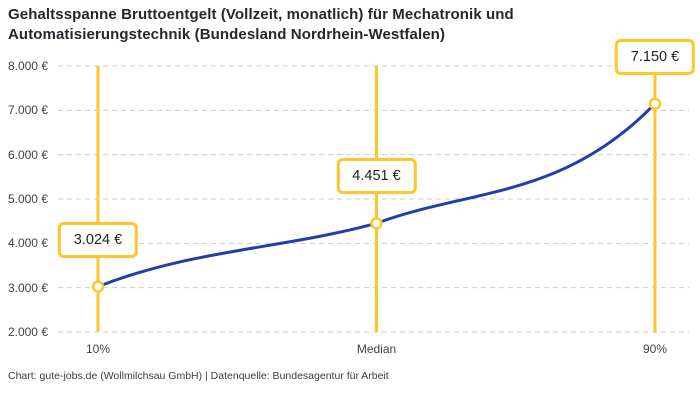 The width and height of the screenshot is (700, 400). I want to click on value-label-box: 3.024 €, so click(98, 239).